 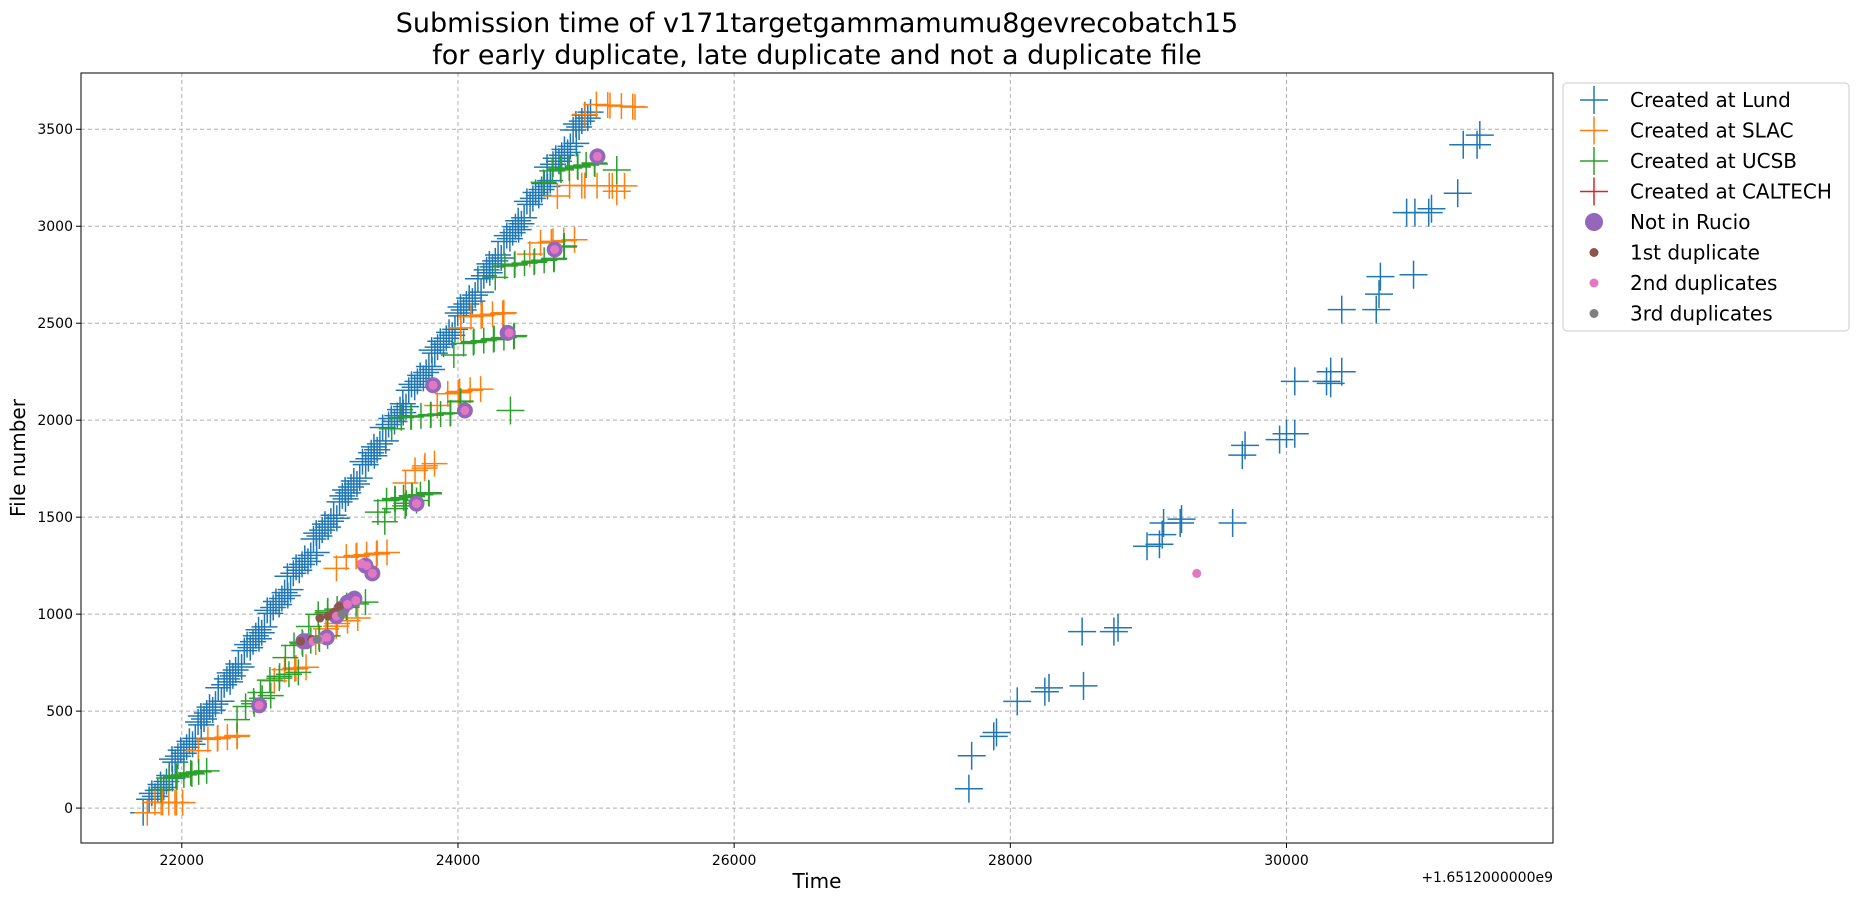 What do you see at coordinates (339, 606) in the screenshot?
I see `series-1st-duplicate-point` at bounding box center [339, 606].